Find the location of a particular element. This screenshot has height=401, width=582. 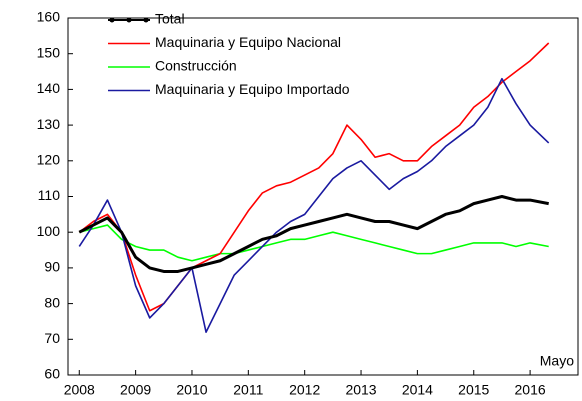

annotation: Mayo is located at coordinates (557, 361).